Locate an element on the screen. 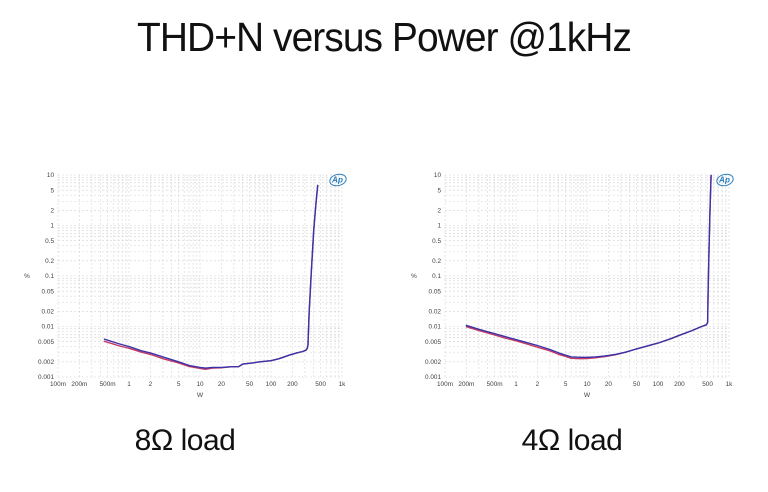 This screenshot has height=492, width=768. chart-caption-8ohm: 8Ω load is located at coordinates (185, 440).